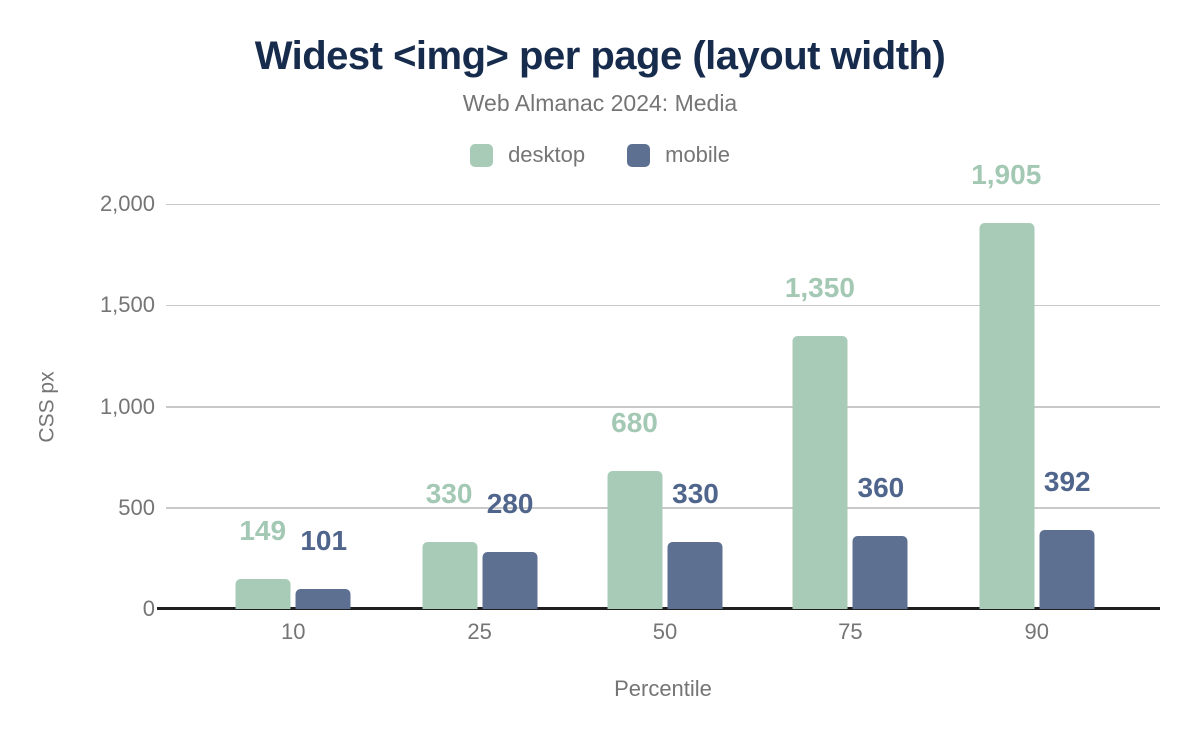  What do you see at coordinates (600, 155) in the screenshot?
I see `legend: desktop mobile` at bounding box center [600, 155].